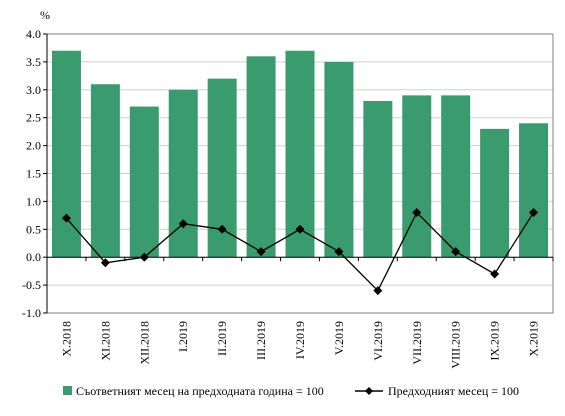 The height and width of the screenshot is (416, 565). I want to click on y-tick-label: 2.0, so click(33, 146).